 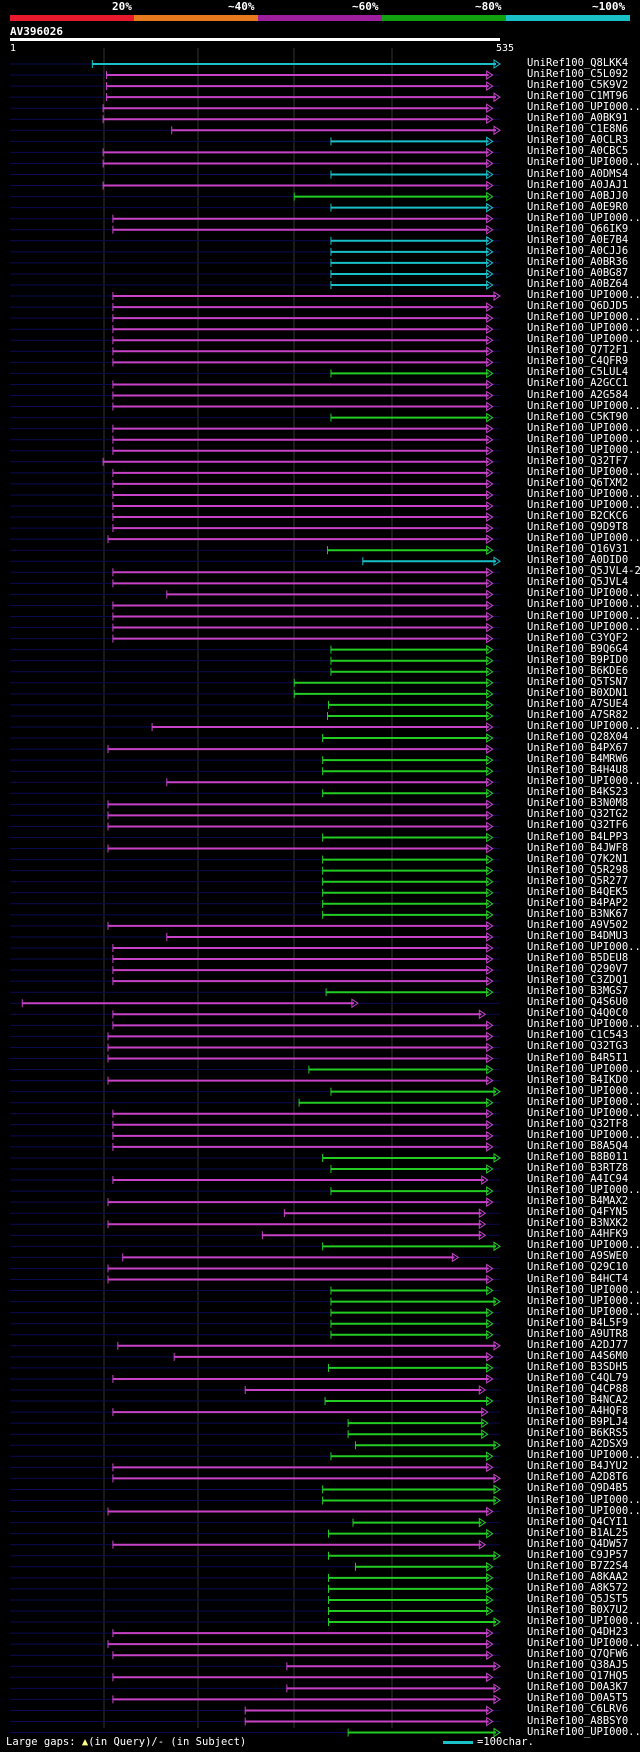 I want to click on hit-label: UniRef100_Q5JVL4-2, so click(x=583, y=571).